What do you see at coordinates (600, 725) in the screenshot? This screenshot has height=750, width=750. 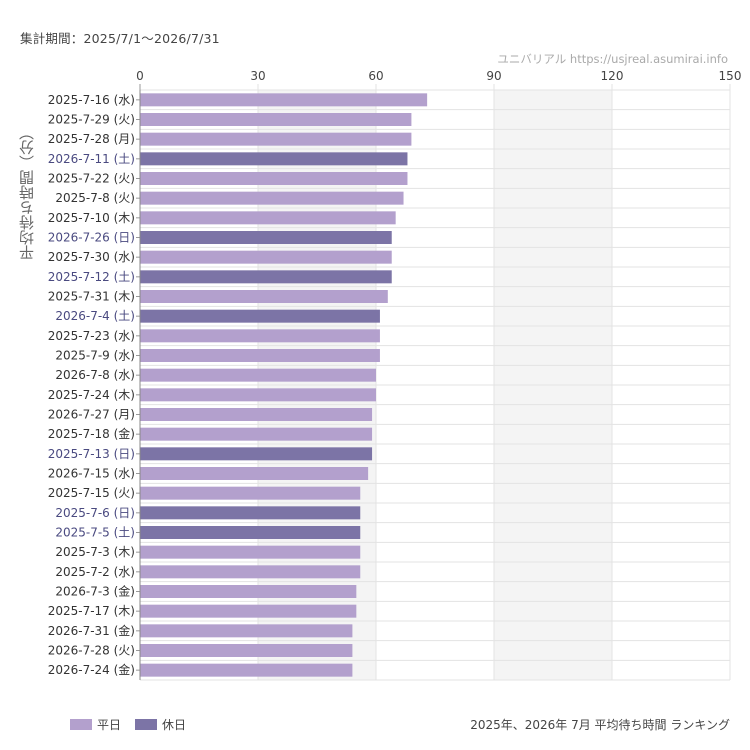 I see `chart-title: 2025年、2026年 7月 平均待ち時間 ランキング` at bounding box center [600, 725].